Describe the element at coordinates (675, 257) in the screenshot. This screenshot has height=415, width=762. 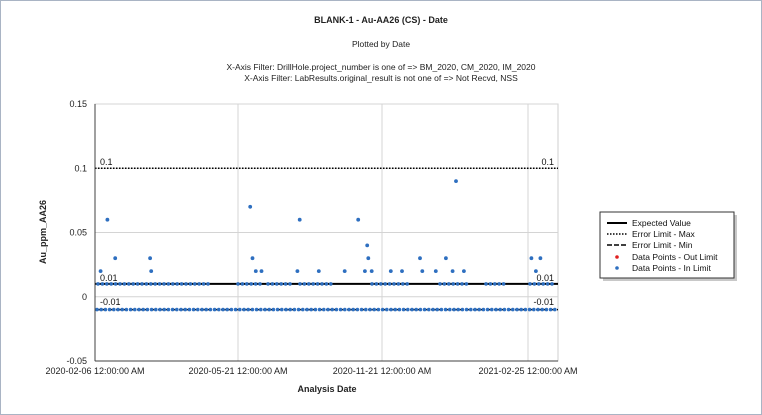
I see `legend-out-limit-label: Data Points - Out Limit` at that location.